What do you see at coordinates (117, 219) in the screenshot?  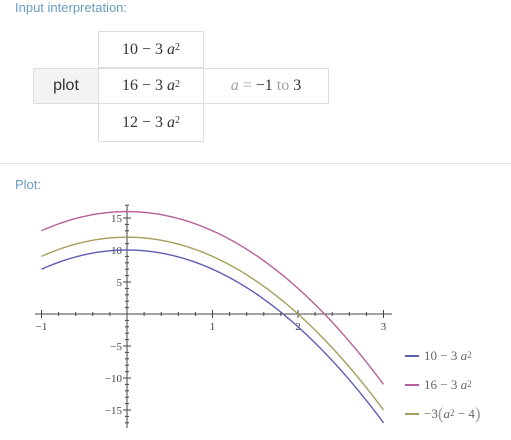 I see `y-tick-label: 15` at bounding box center [117, 219].